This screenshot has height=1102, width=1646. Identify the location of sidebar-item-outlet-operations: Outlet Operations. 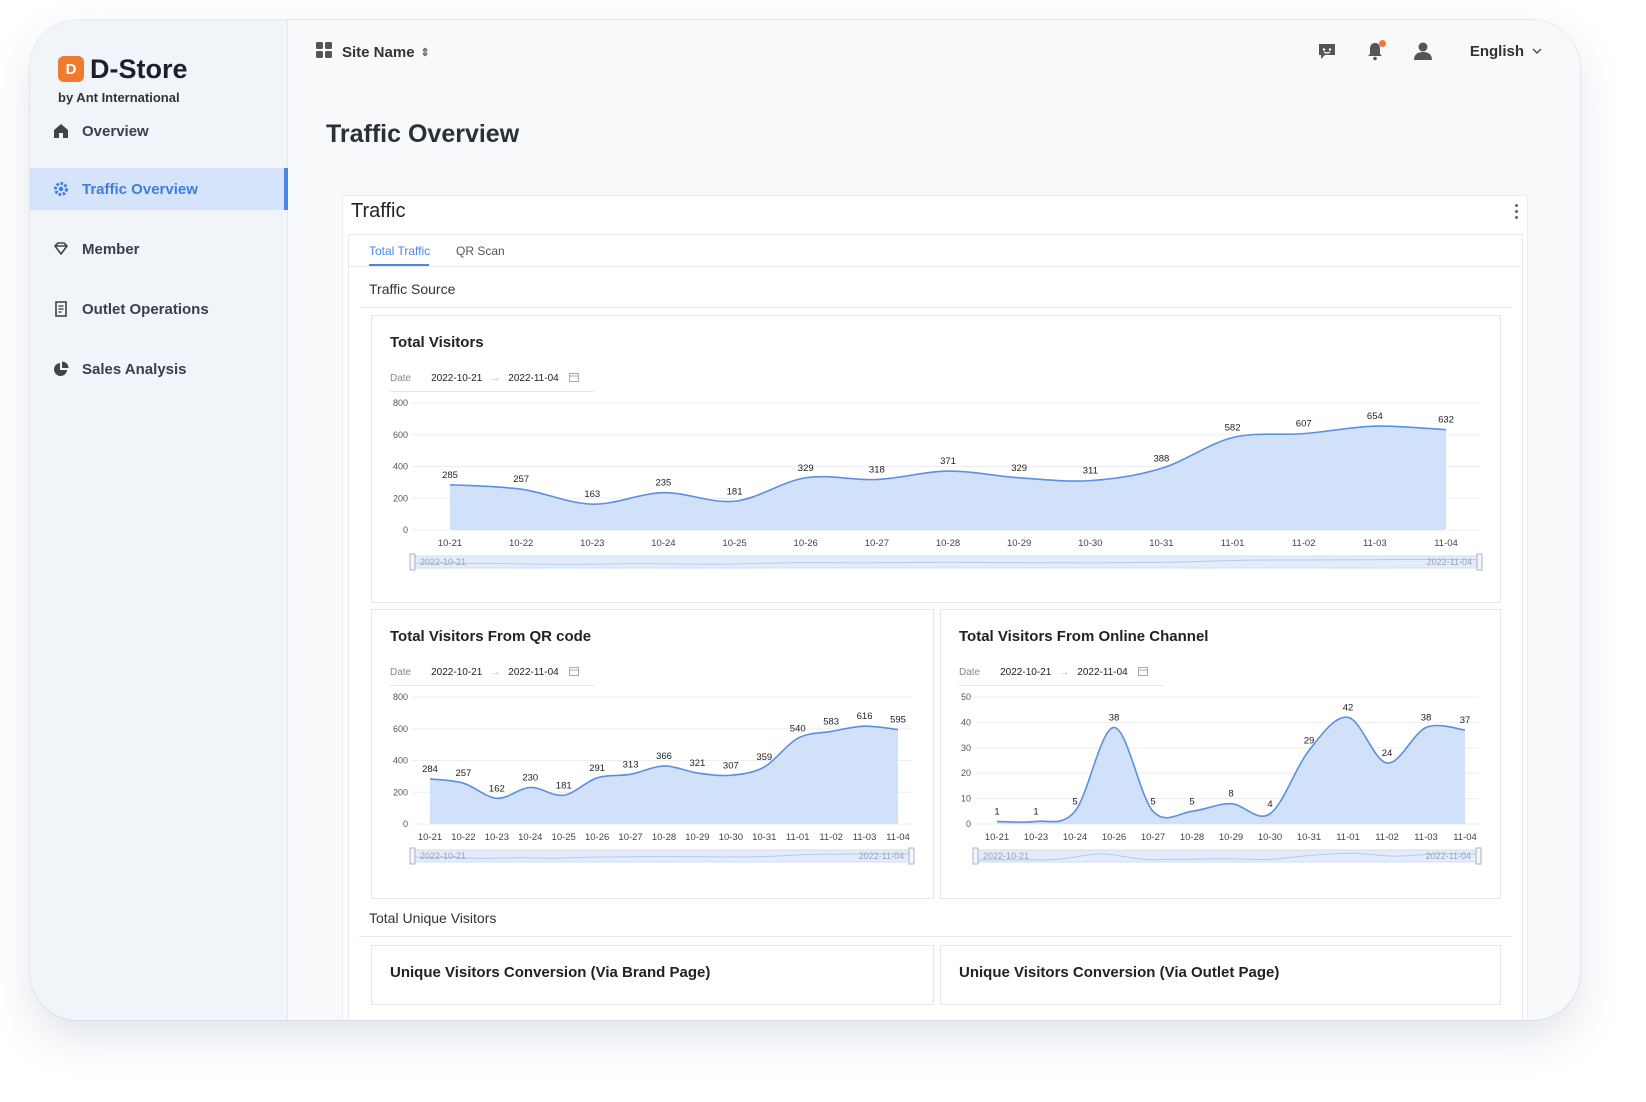
(159, 309).